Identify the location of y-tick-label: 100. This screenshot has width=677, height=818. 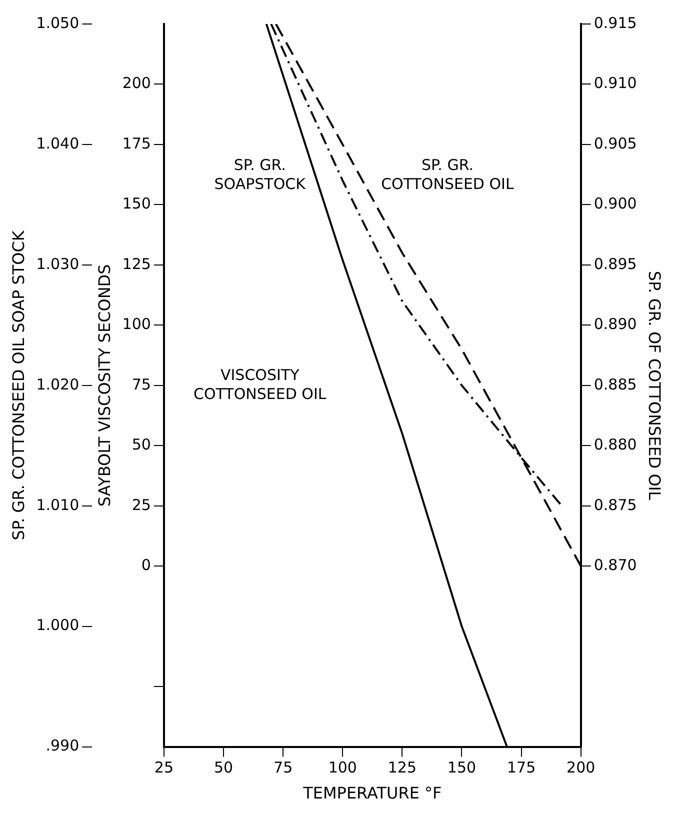
(136, 324).